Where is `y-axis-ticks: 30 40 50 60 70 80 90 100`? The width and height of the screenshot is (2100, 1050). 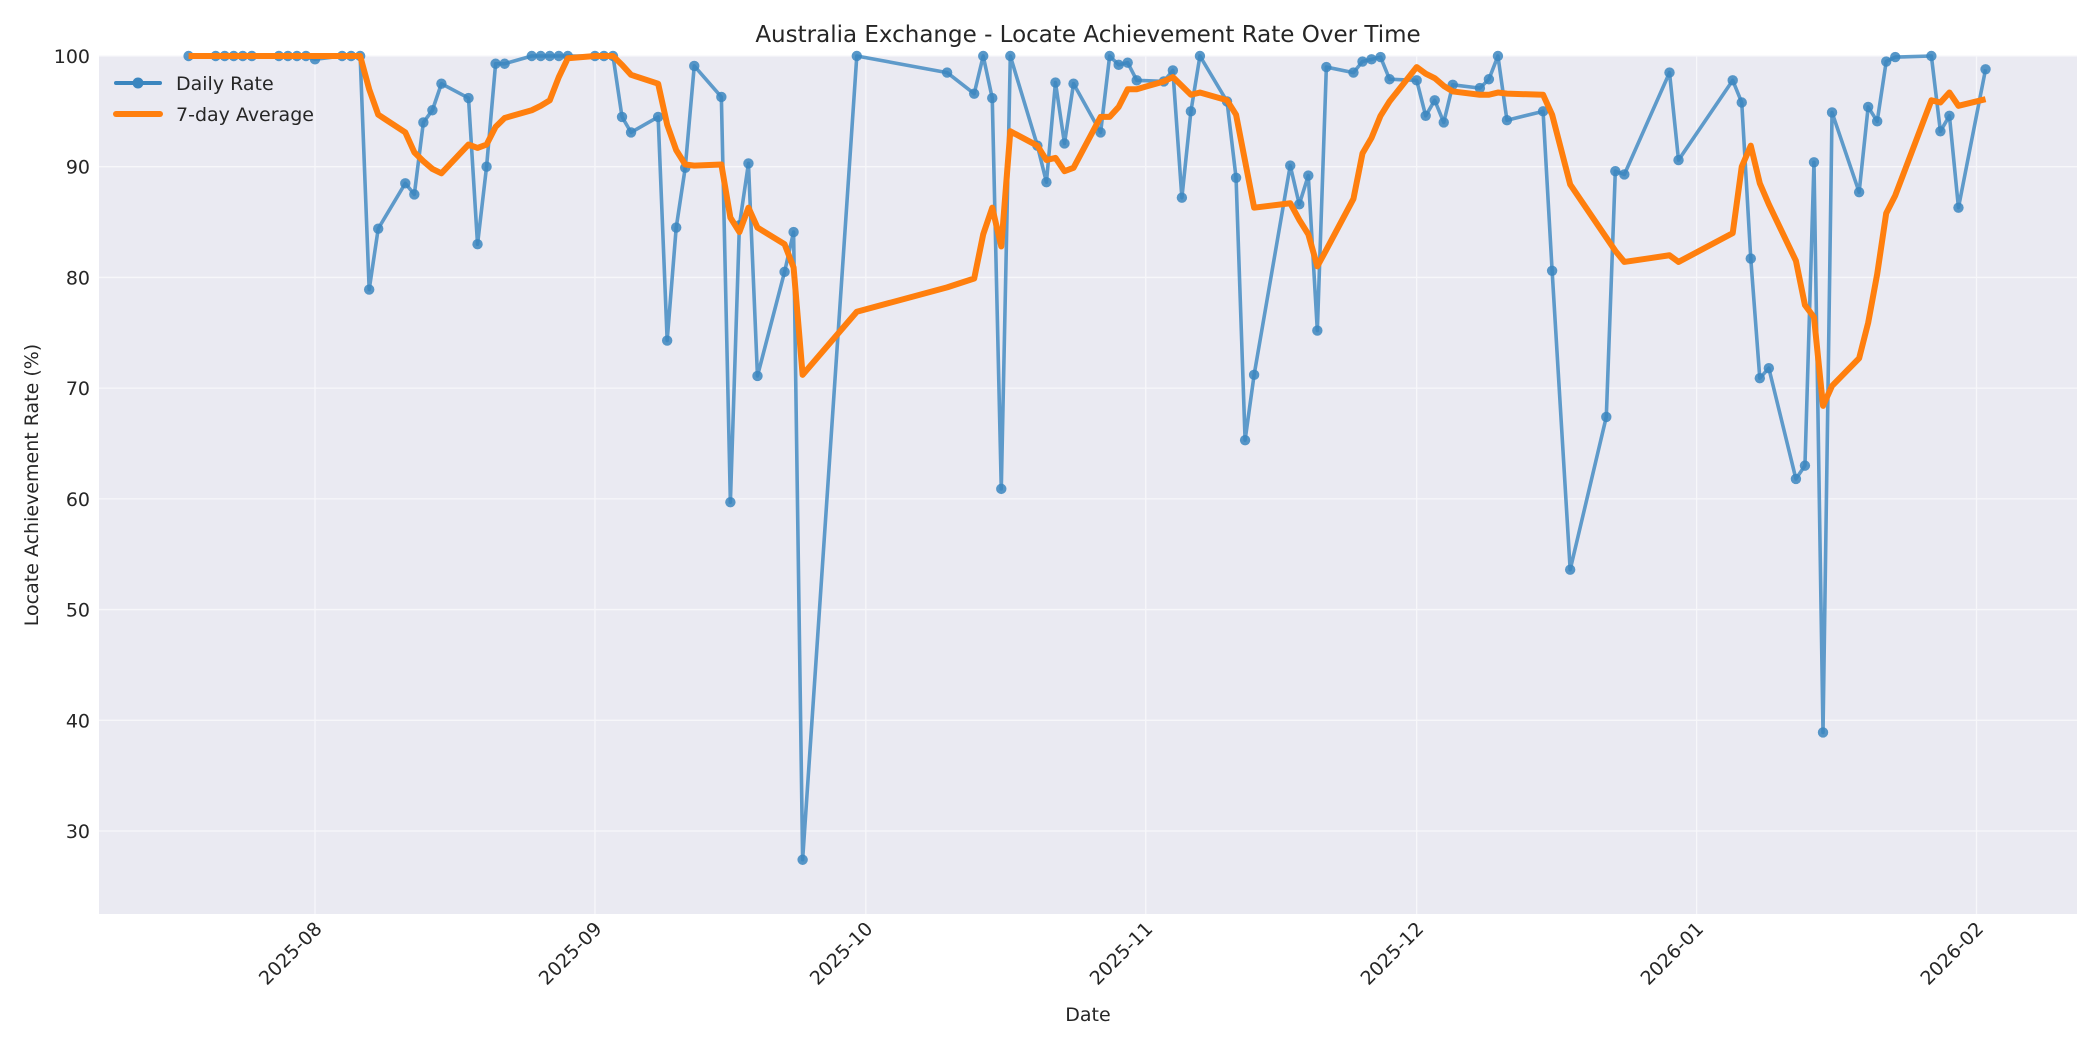 y-axis-ticks: 30 40 50 60 70 80 90 100 is located at coordinates (72, 444).